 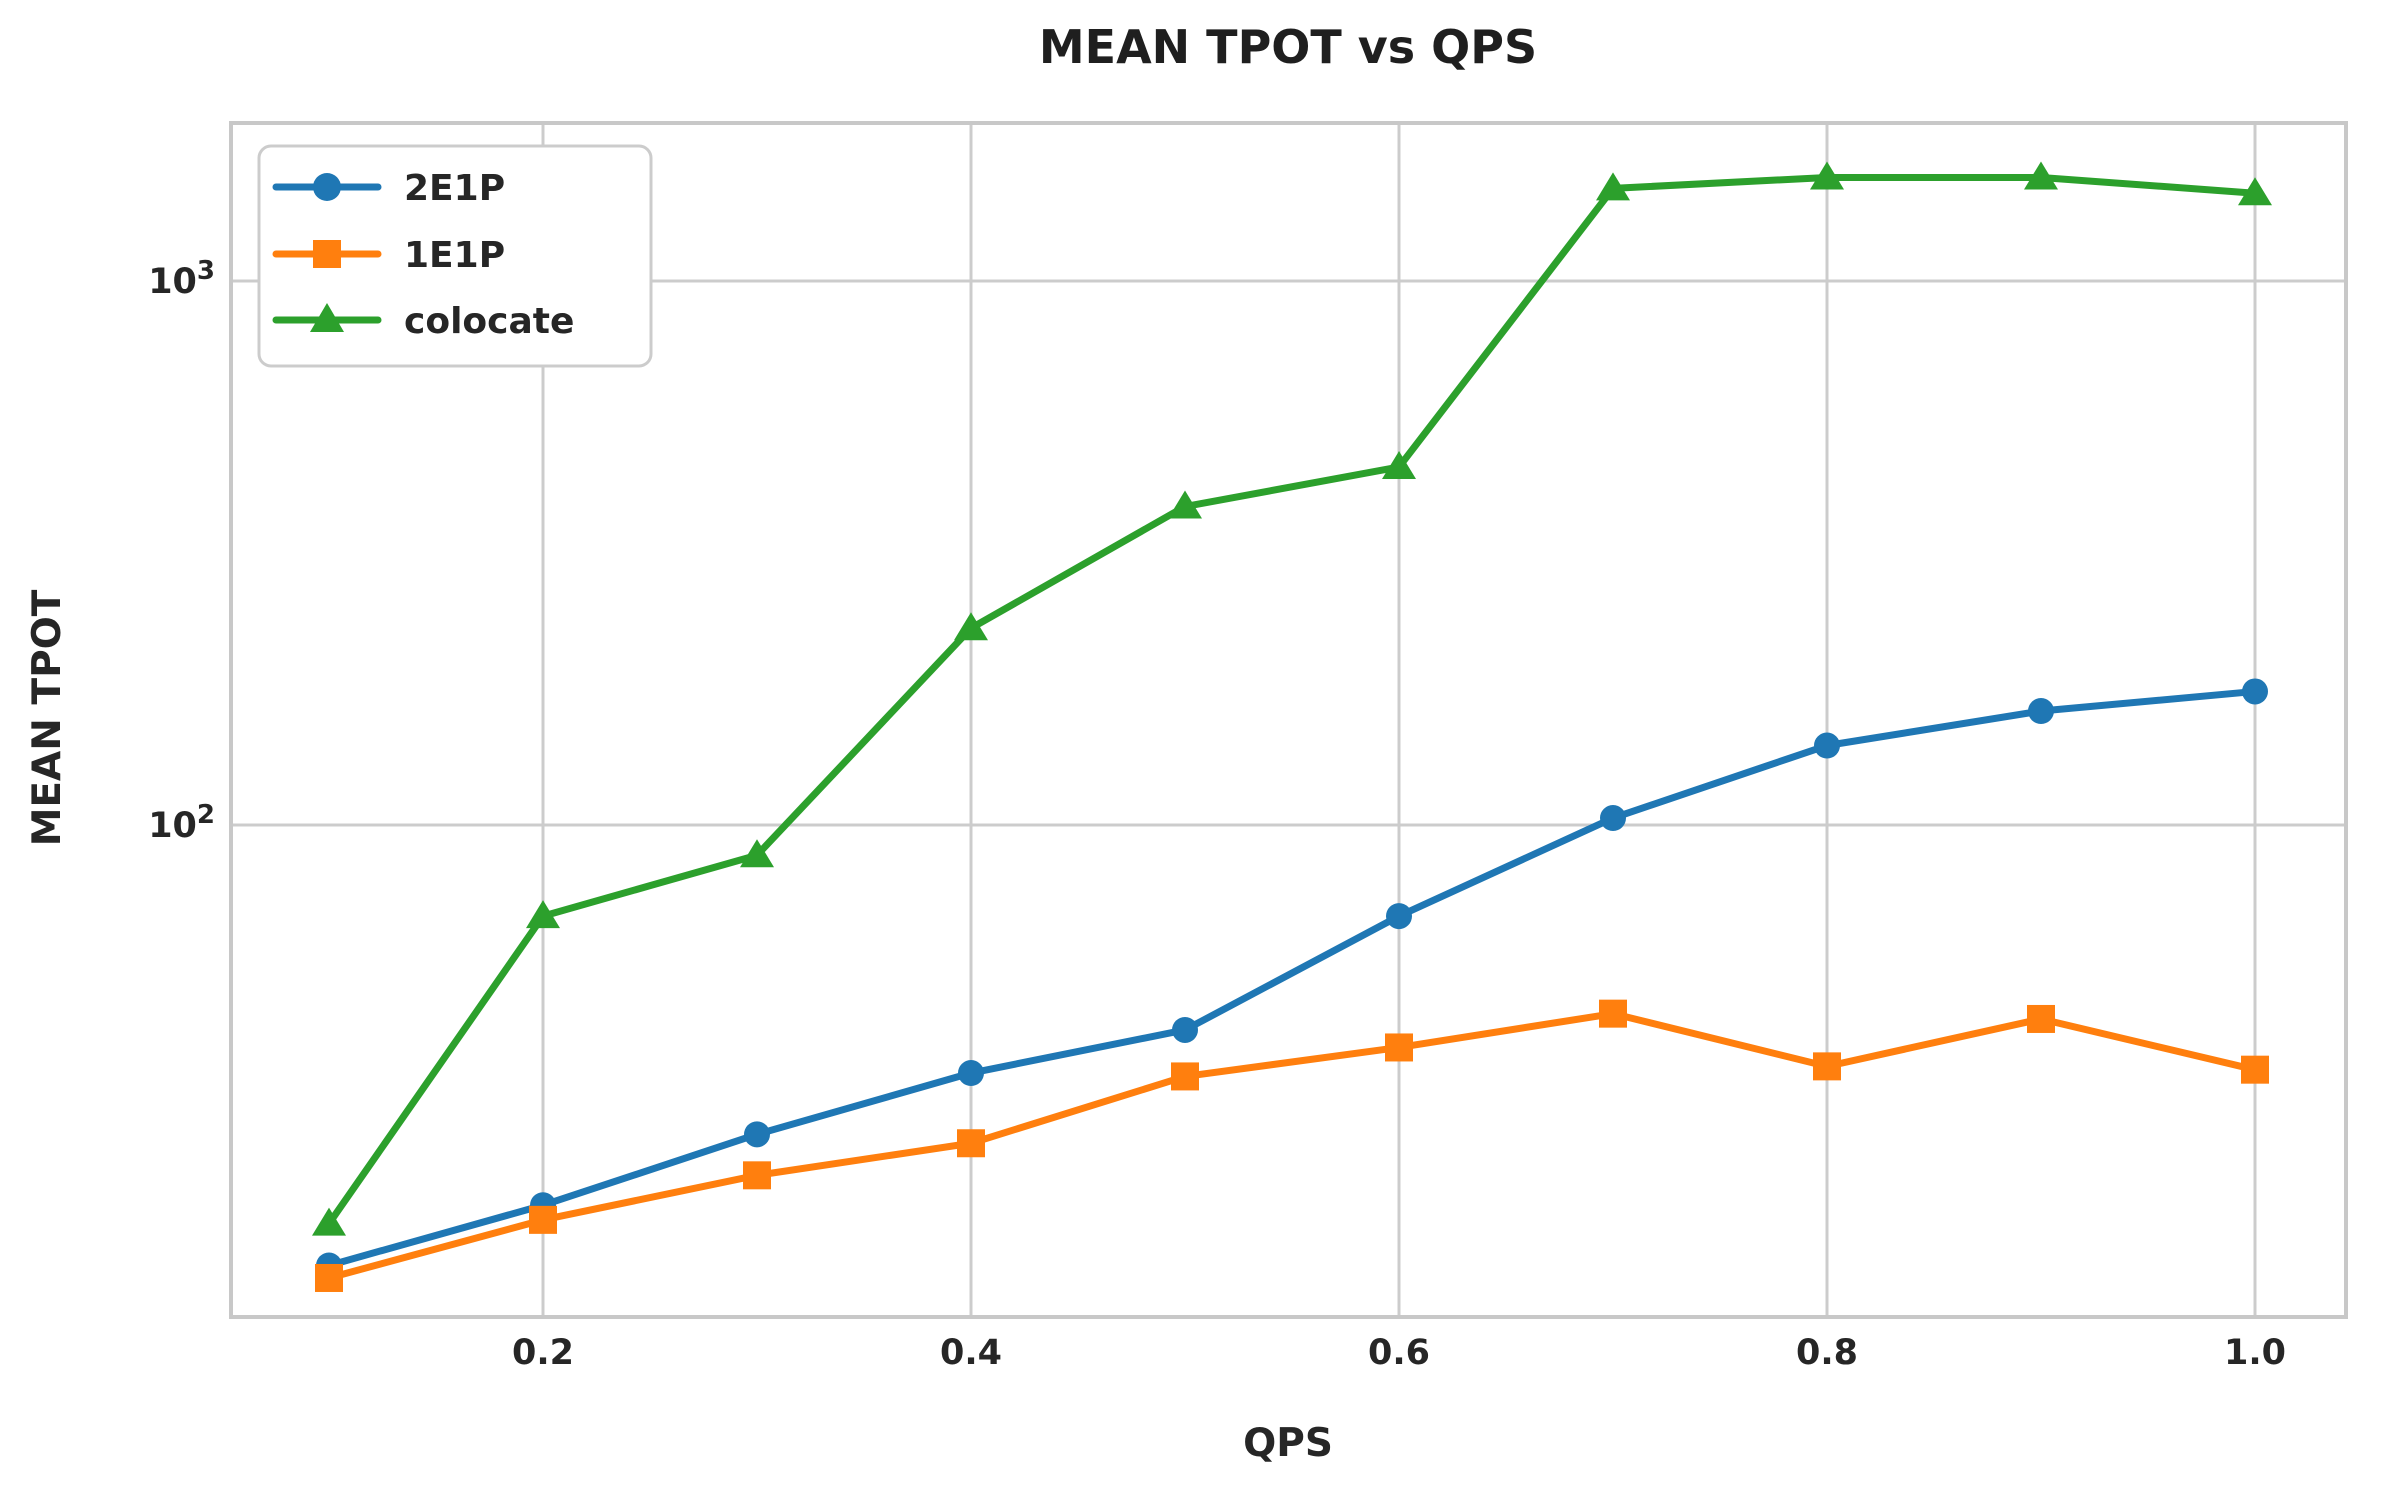 What do you see at coordinates (489, 321) in the screenshot?
I see `legend-label: colocate` at bounding box center [489, 321].